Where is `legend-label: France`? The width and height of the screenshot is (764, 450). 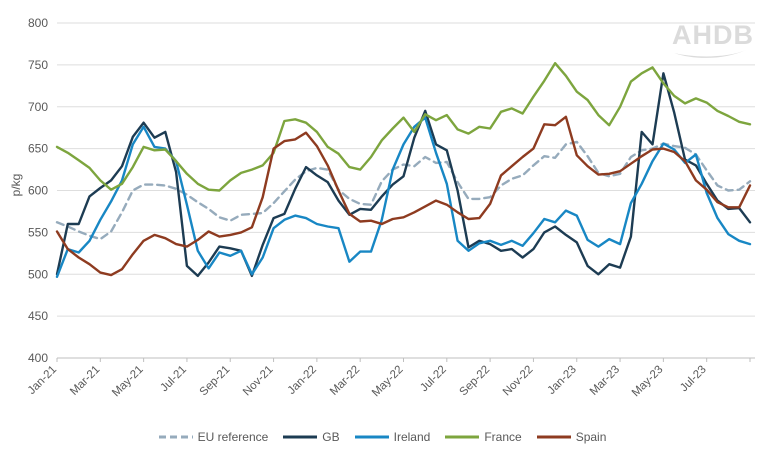
legend-label: France is located at coordinates (503, 437).